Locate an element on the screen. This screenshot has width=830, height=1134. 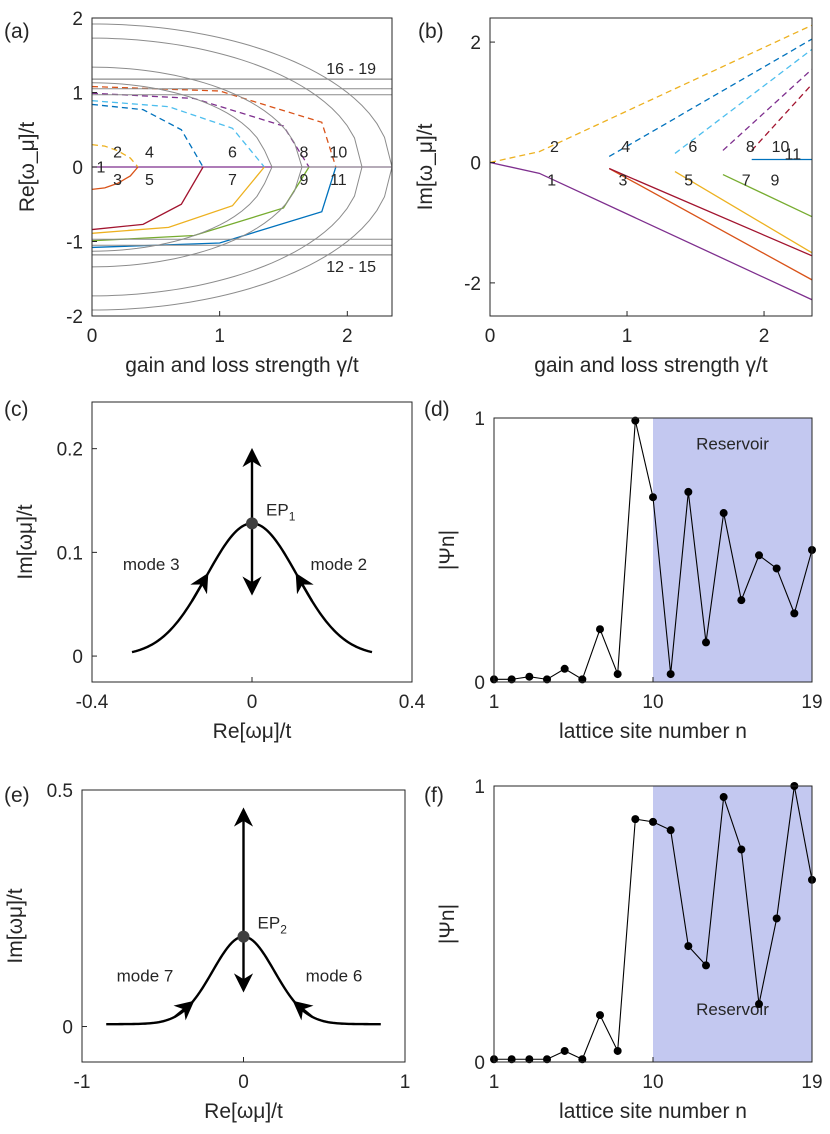
panel-tag: (a) is located at coordinates (17, 31).